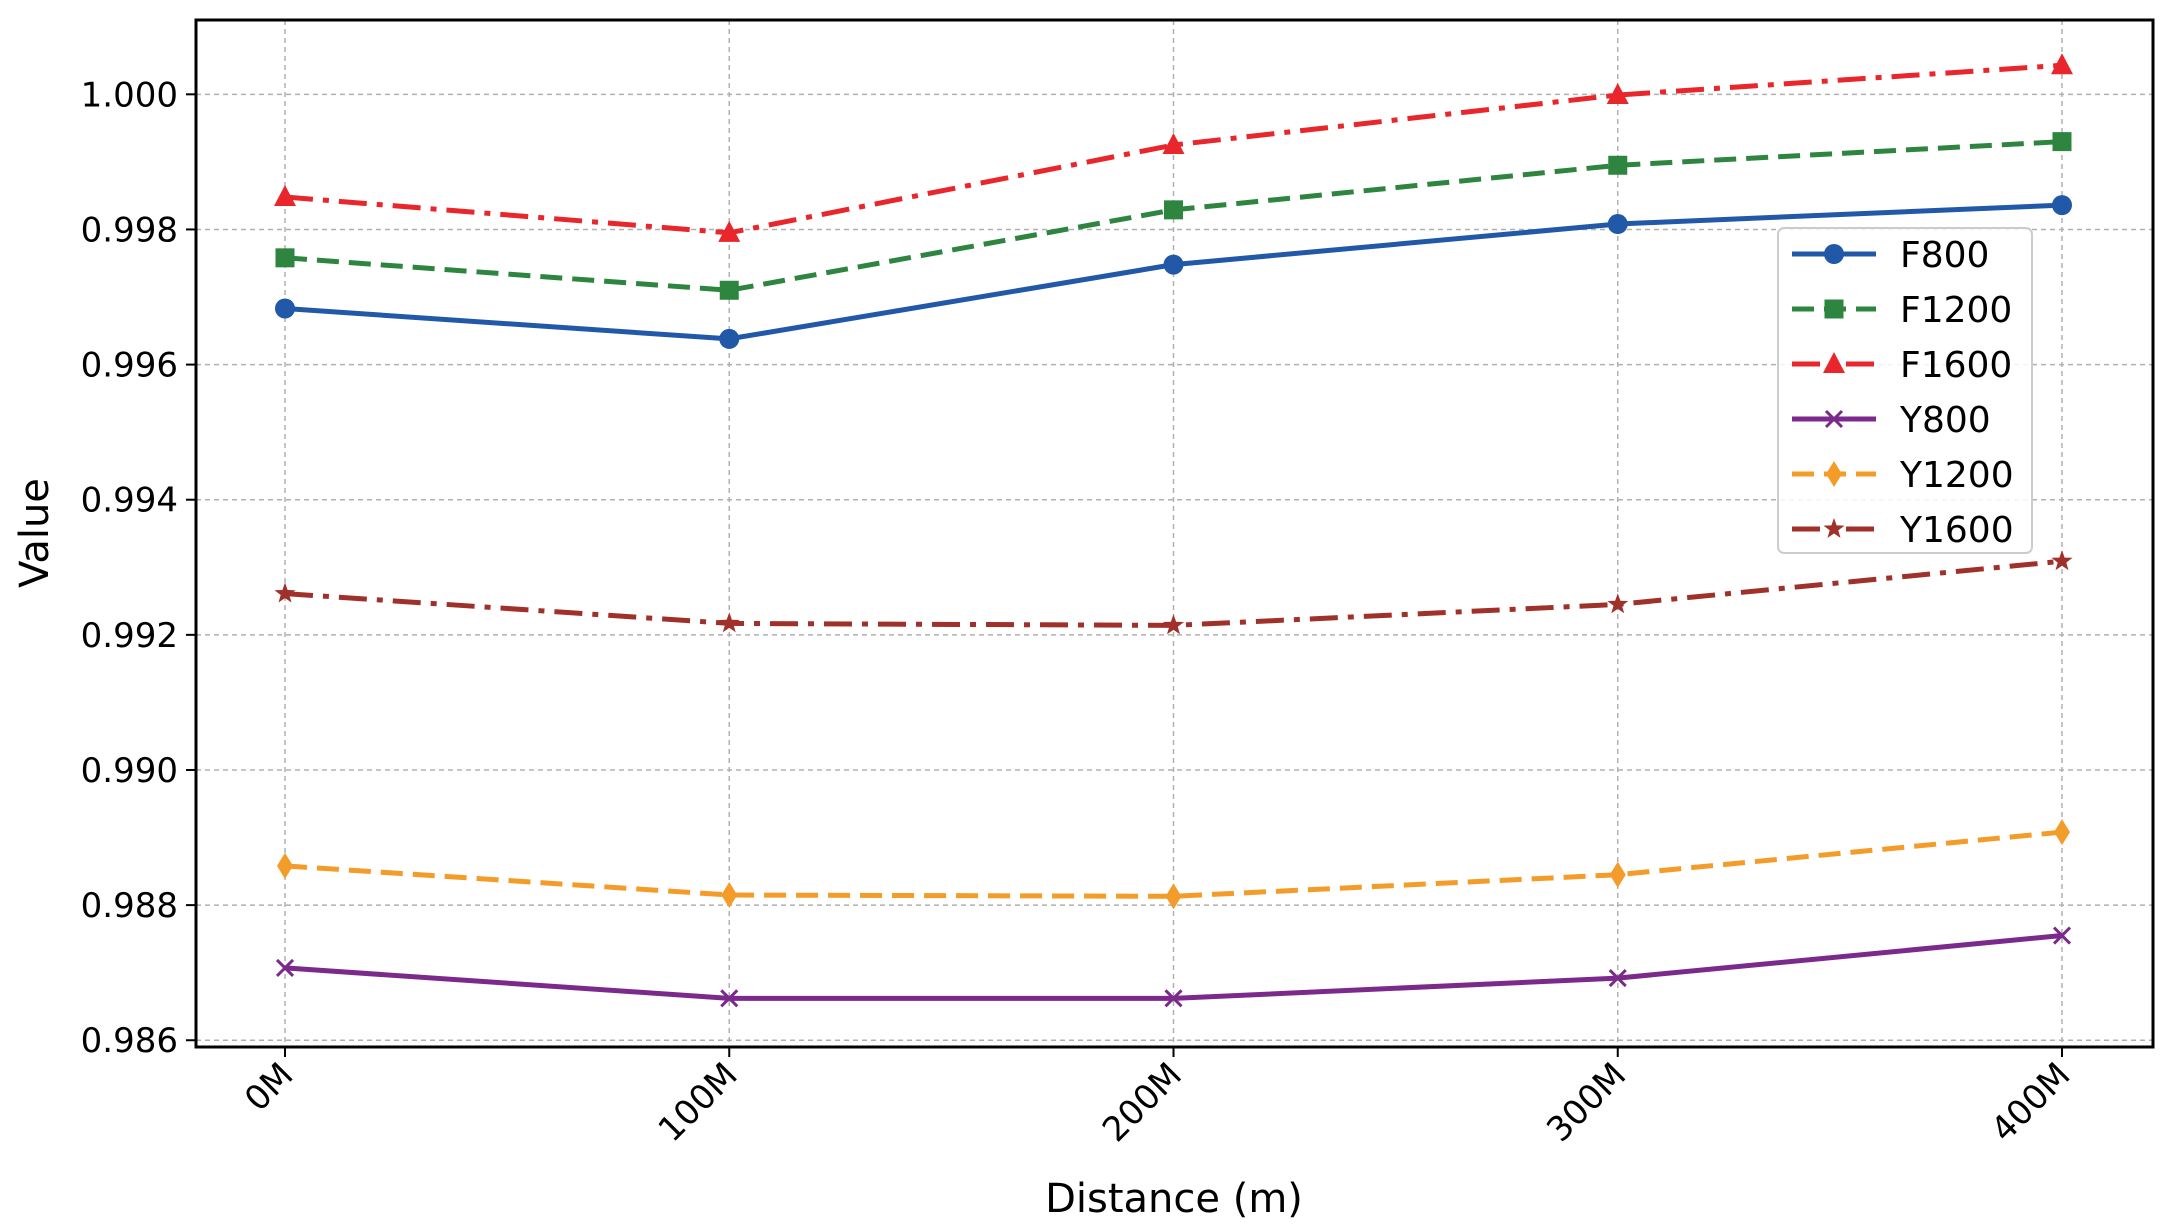  I want to click on legend-marker-f1200, so click(1834, 309).